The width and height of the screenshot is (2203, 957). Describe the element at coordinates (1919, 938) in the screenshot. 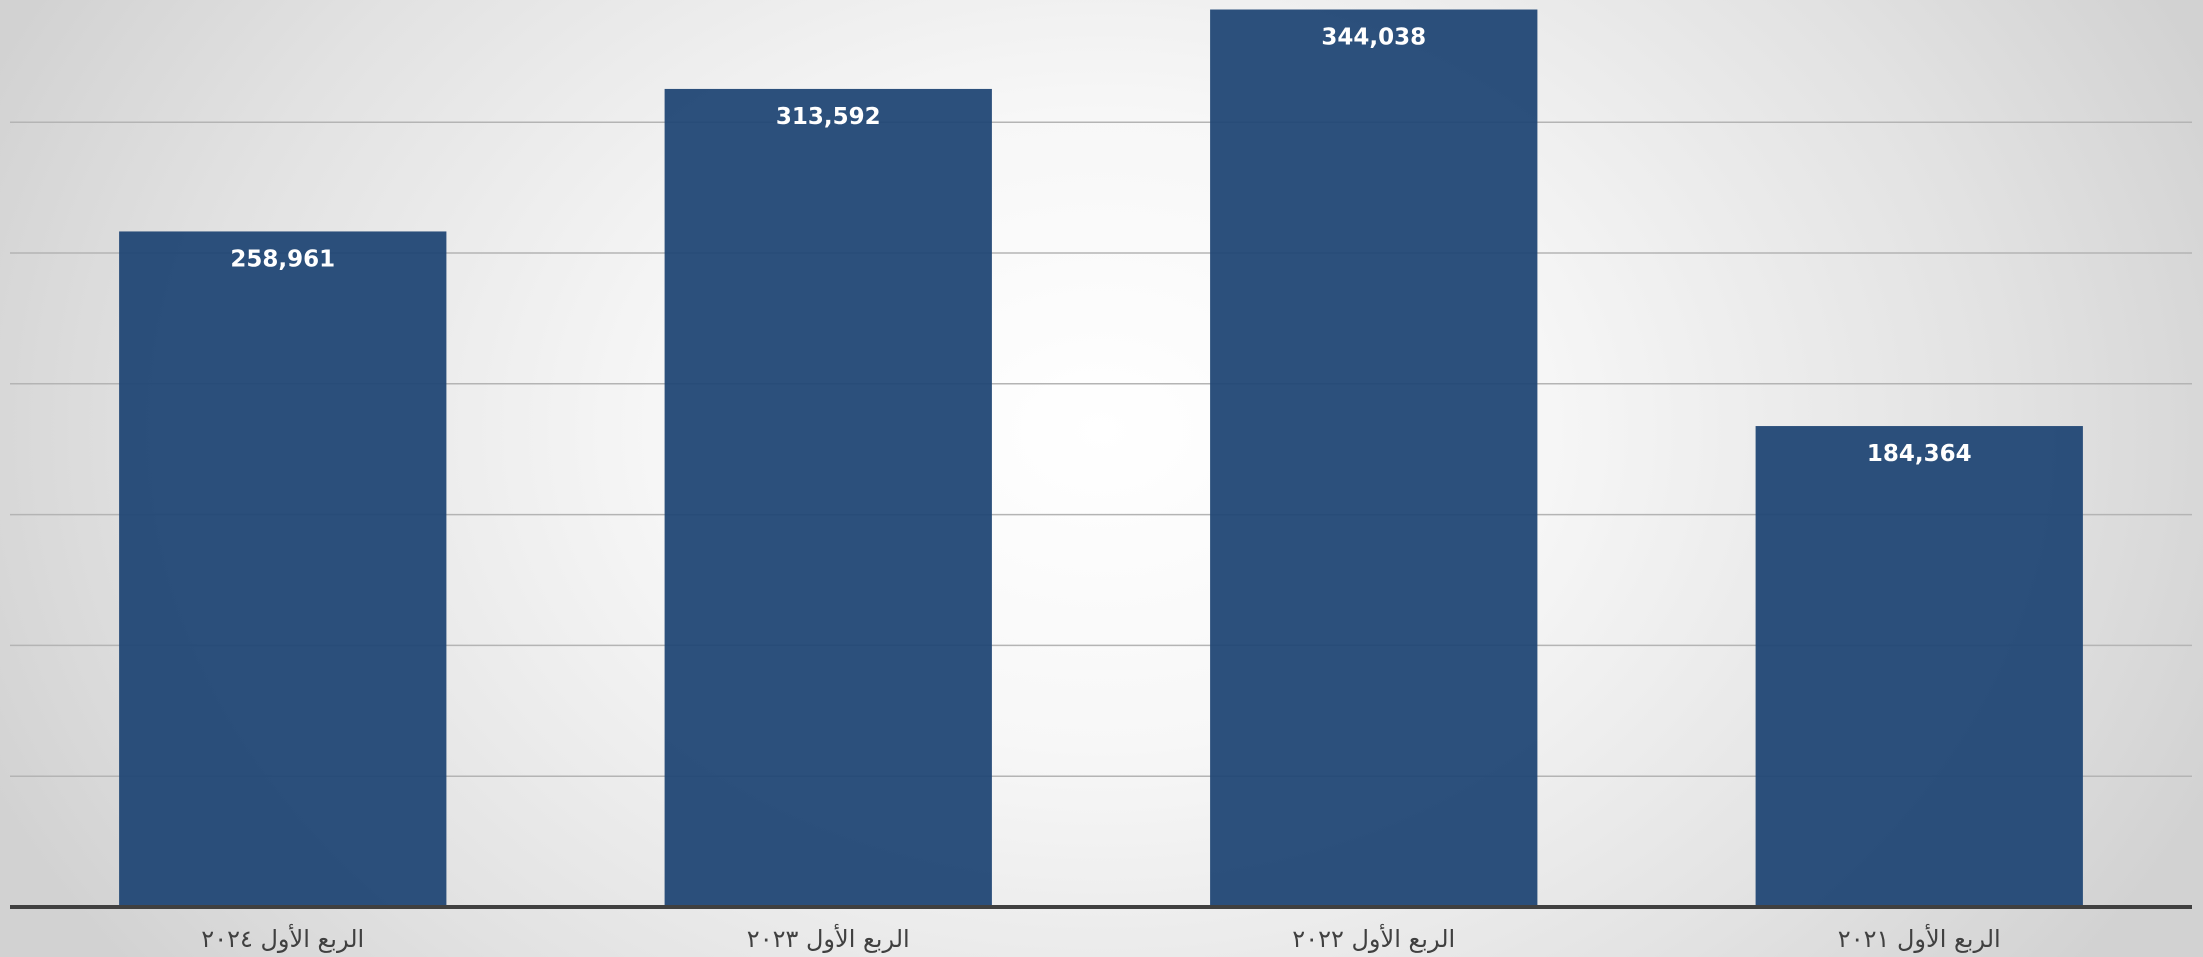

I see `x-tick-label-4: الربع الأول ٢٠٢١` at that location.